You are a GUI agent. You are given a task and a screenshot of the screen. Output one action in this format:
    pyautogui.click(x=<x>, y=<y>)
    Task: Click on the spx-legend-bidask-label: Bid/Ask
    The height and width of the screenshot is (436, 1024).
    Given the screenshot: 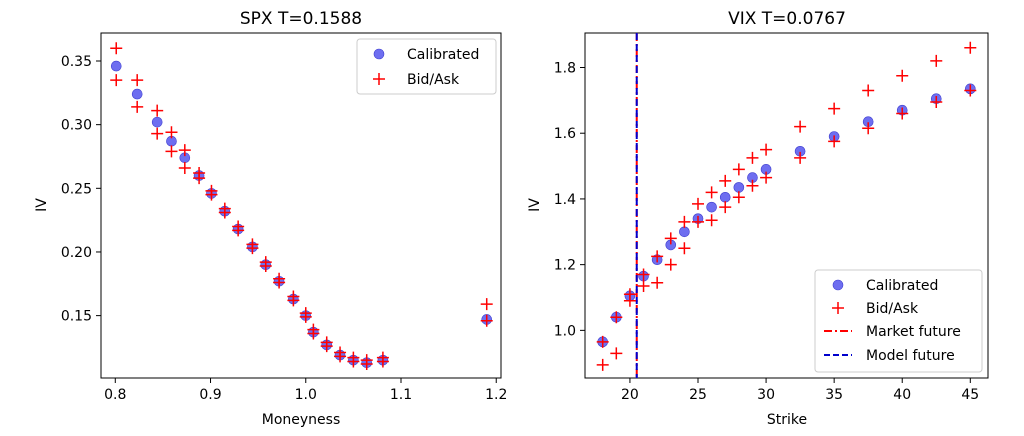 What is the action you would take?
    pyautogui.click(x=433, y=80)
    